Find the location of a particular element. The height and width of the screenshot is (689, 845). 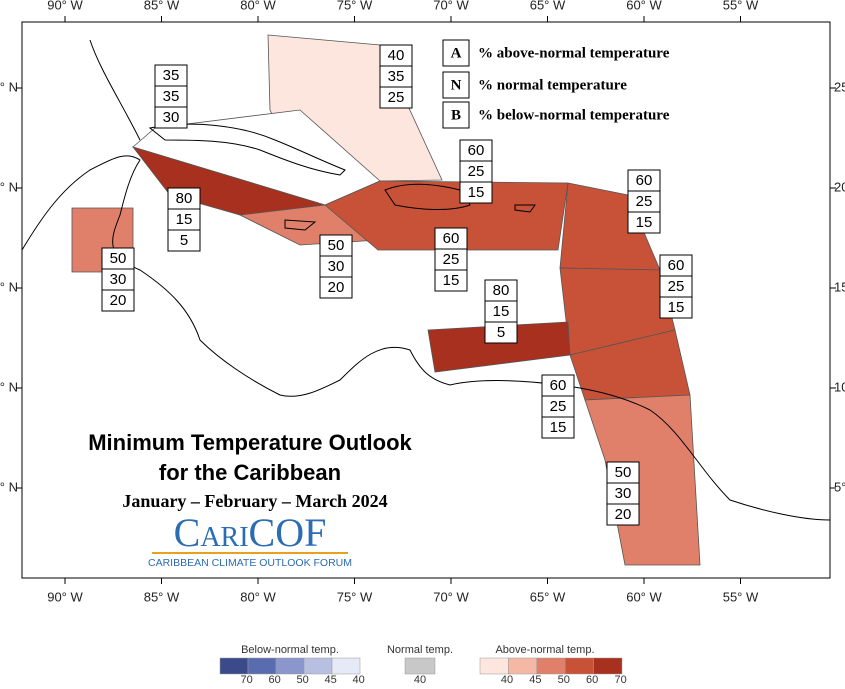

forecast-value: 80 is located at coordinates (184, 198).